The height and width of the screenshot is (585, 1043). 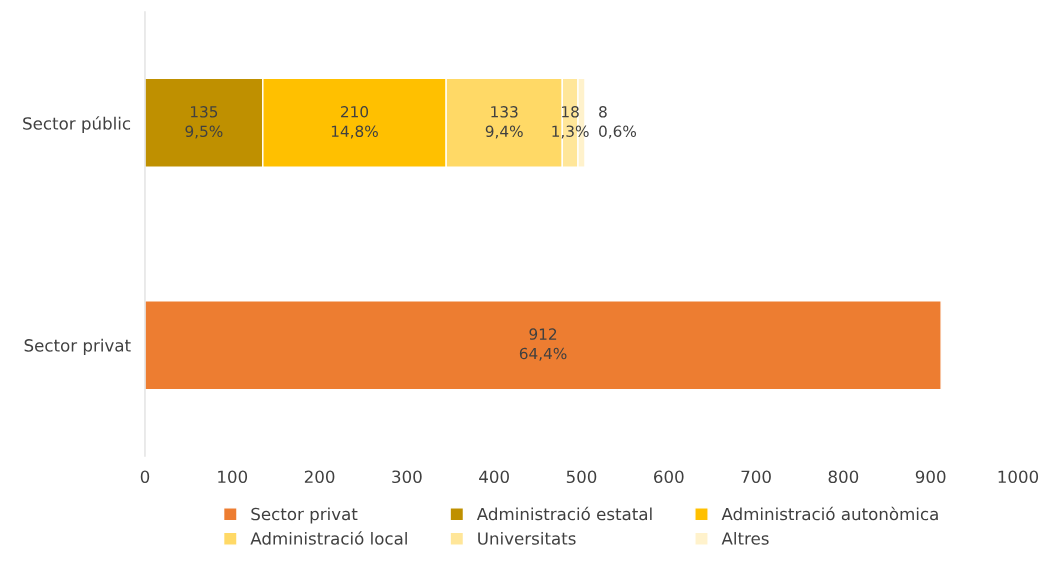 What do you see at coordinates (494, 477) in the screenshot?
I see `x-tick-label: 400` at bounding box center [494, 477].